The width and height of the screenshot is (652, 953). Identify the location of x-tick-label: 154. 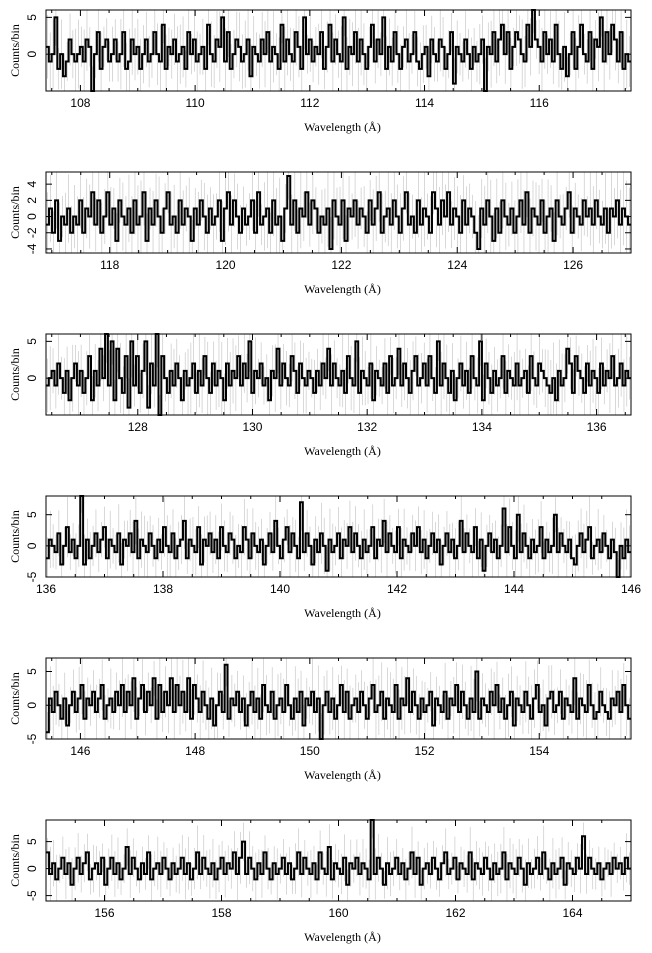
(539, 751).